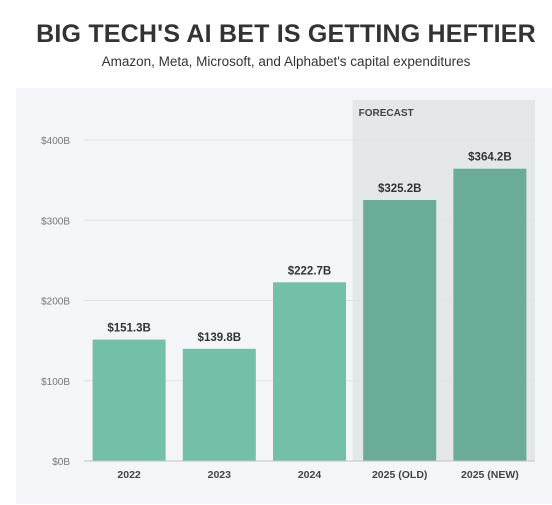 The height and width of the screenshot is (505, 552). Describe the element at coordinates (129, 475) in the screenshot. I see `x-tick-label: 2022` at that location.